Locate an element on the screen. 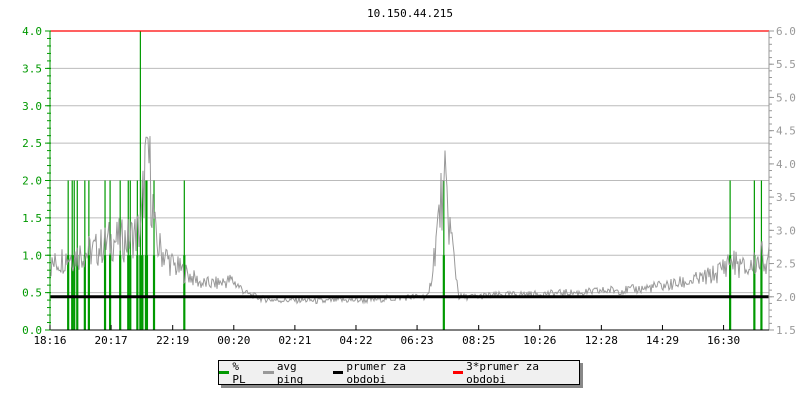 This screenshot has width=800, height=400. legend-label: avg ping is located at coordinates (290, 372).